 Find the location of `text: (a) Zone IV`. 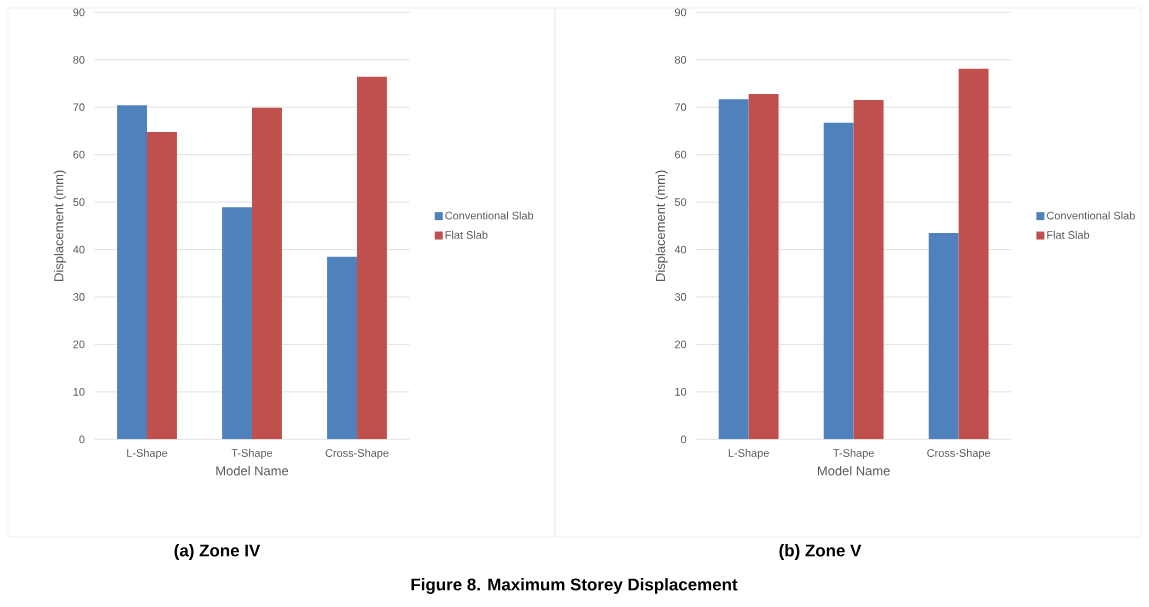

text: (a) Zone IV is located at coordinates (217, 552).